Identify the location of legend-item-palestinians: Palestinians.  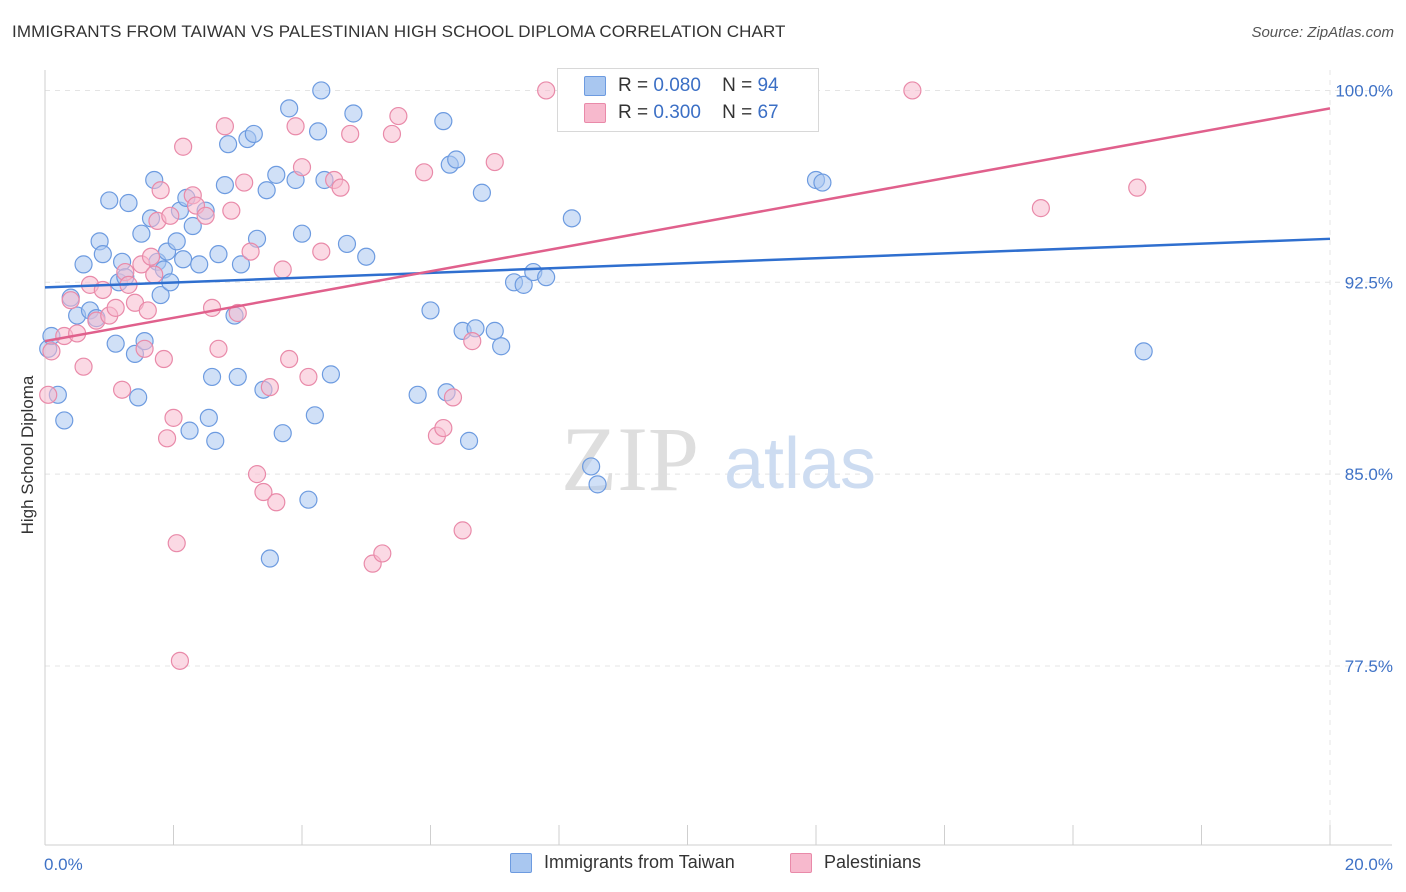
(855, 862).